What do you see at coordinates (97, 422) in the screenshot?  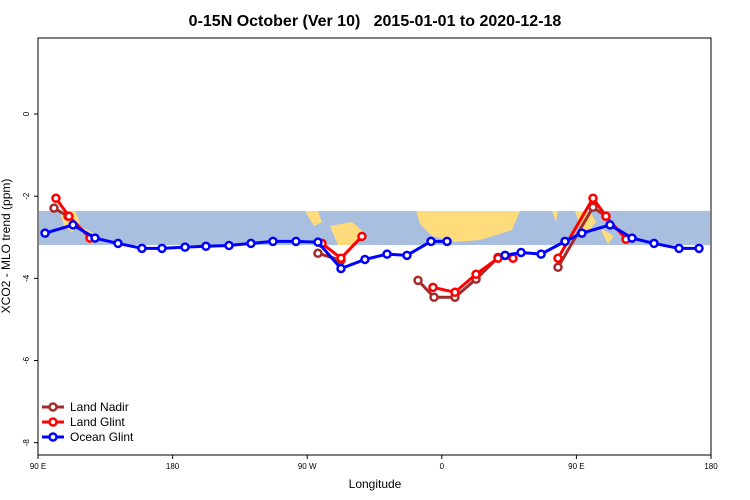 I see `legend-label: Land Glint` at bounding box center [97, 422].